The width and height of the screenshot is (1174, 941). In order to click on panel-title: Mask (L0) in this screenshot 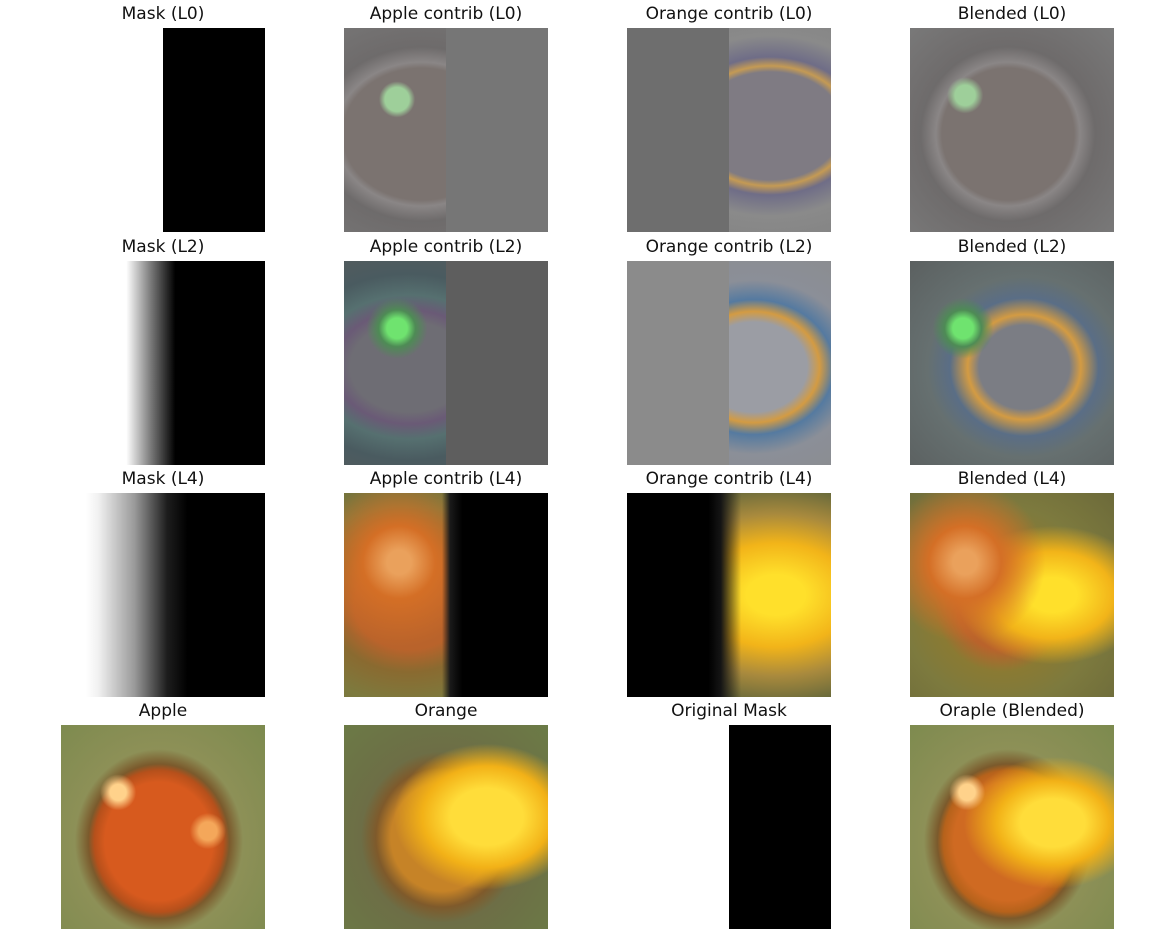, I will do `click(163, 14)`.